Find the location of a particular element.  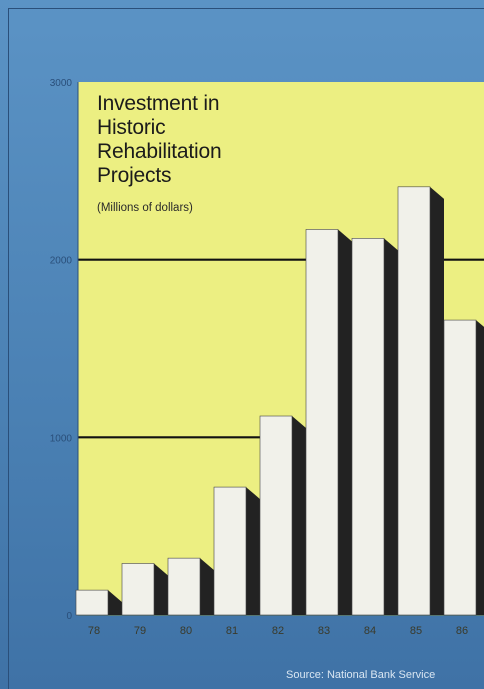

source-note: Source: National Bank Service is located at coordinates (361, 675).